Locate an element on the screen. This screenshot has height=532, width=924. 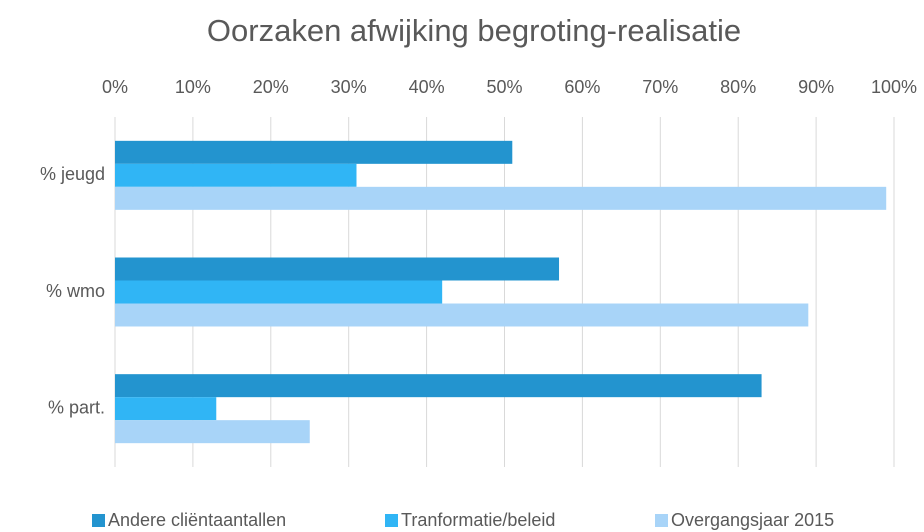
legend-label: Overgangsjaar 2015 is located at coordinates (752, 520).